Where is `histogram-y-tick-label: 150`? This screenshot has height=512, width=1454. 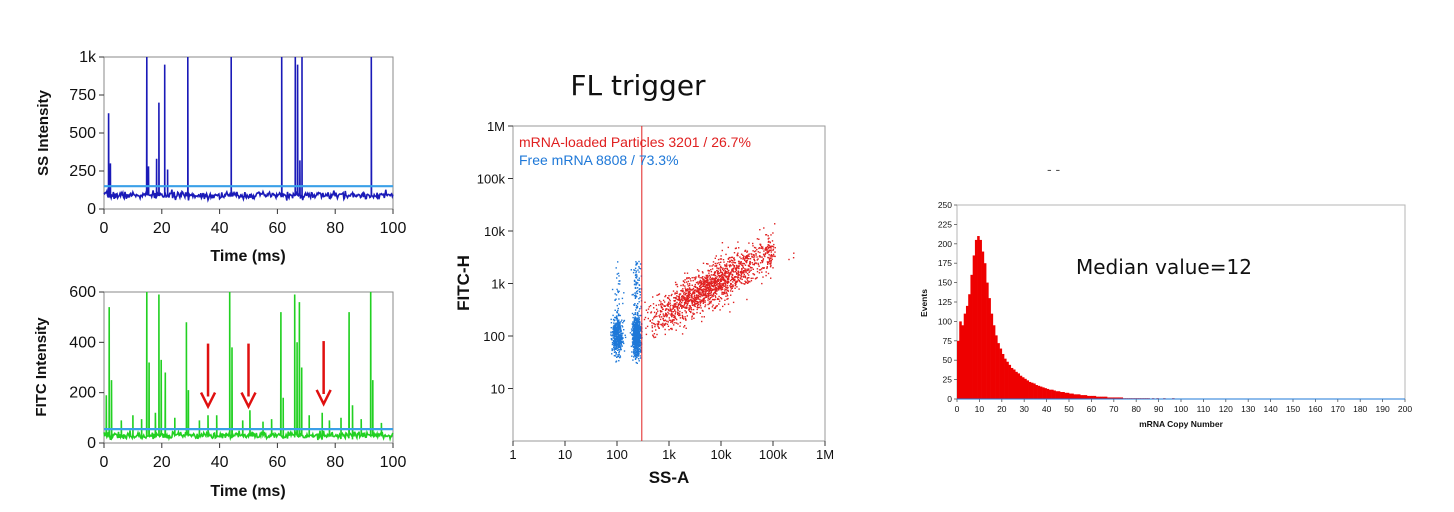 histogram-y-tick-label: 150 is located at coordinates (945, 283).